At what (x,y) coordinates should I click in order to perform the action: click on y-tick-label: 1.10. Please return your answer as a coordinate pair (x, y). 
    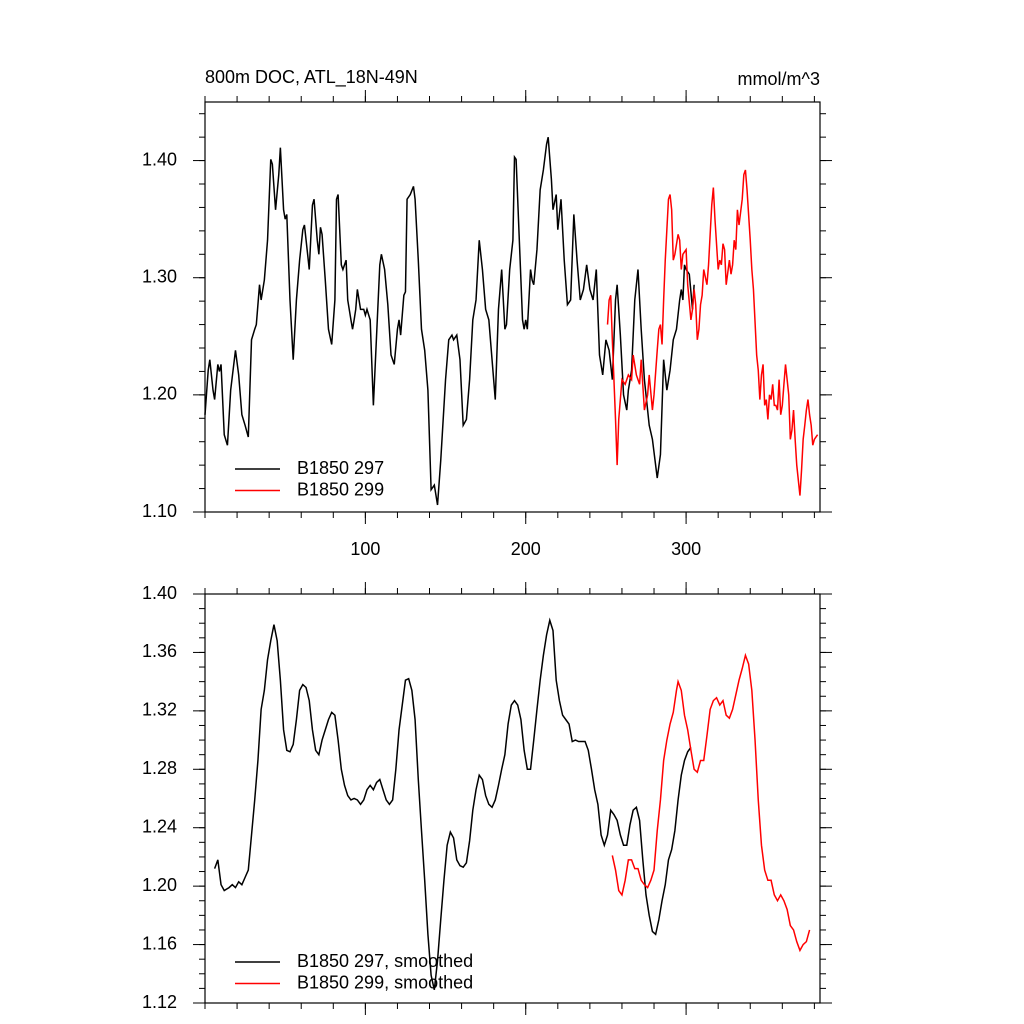
    Looking at the image, I should click on (159, 511).